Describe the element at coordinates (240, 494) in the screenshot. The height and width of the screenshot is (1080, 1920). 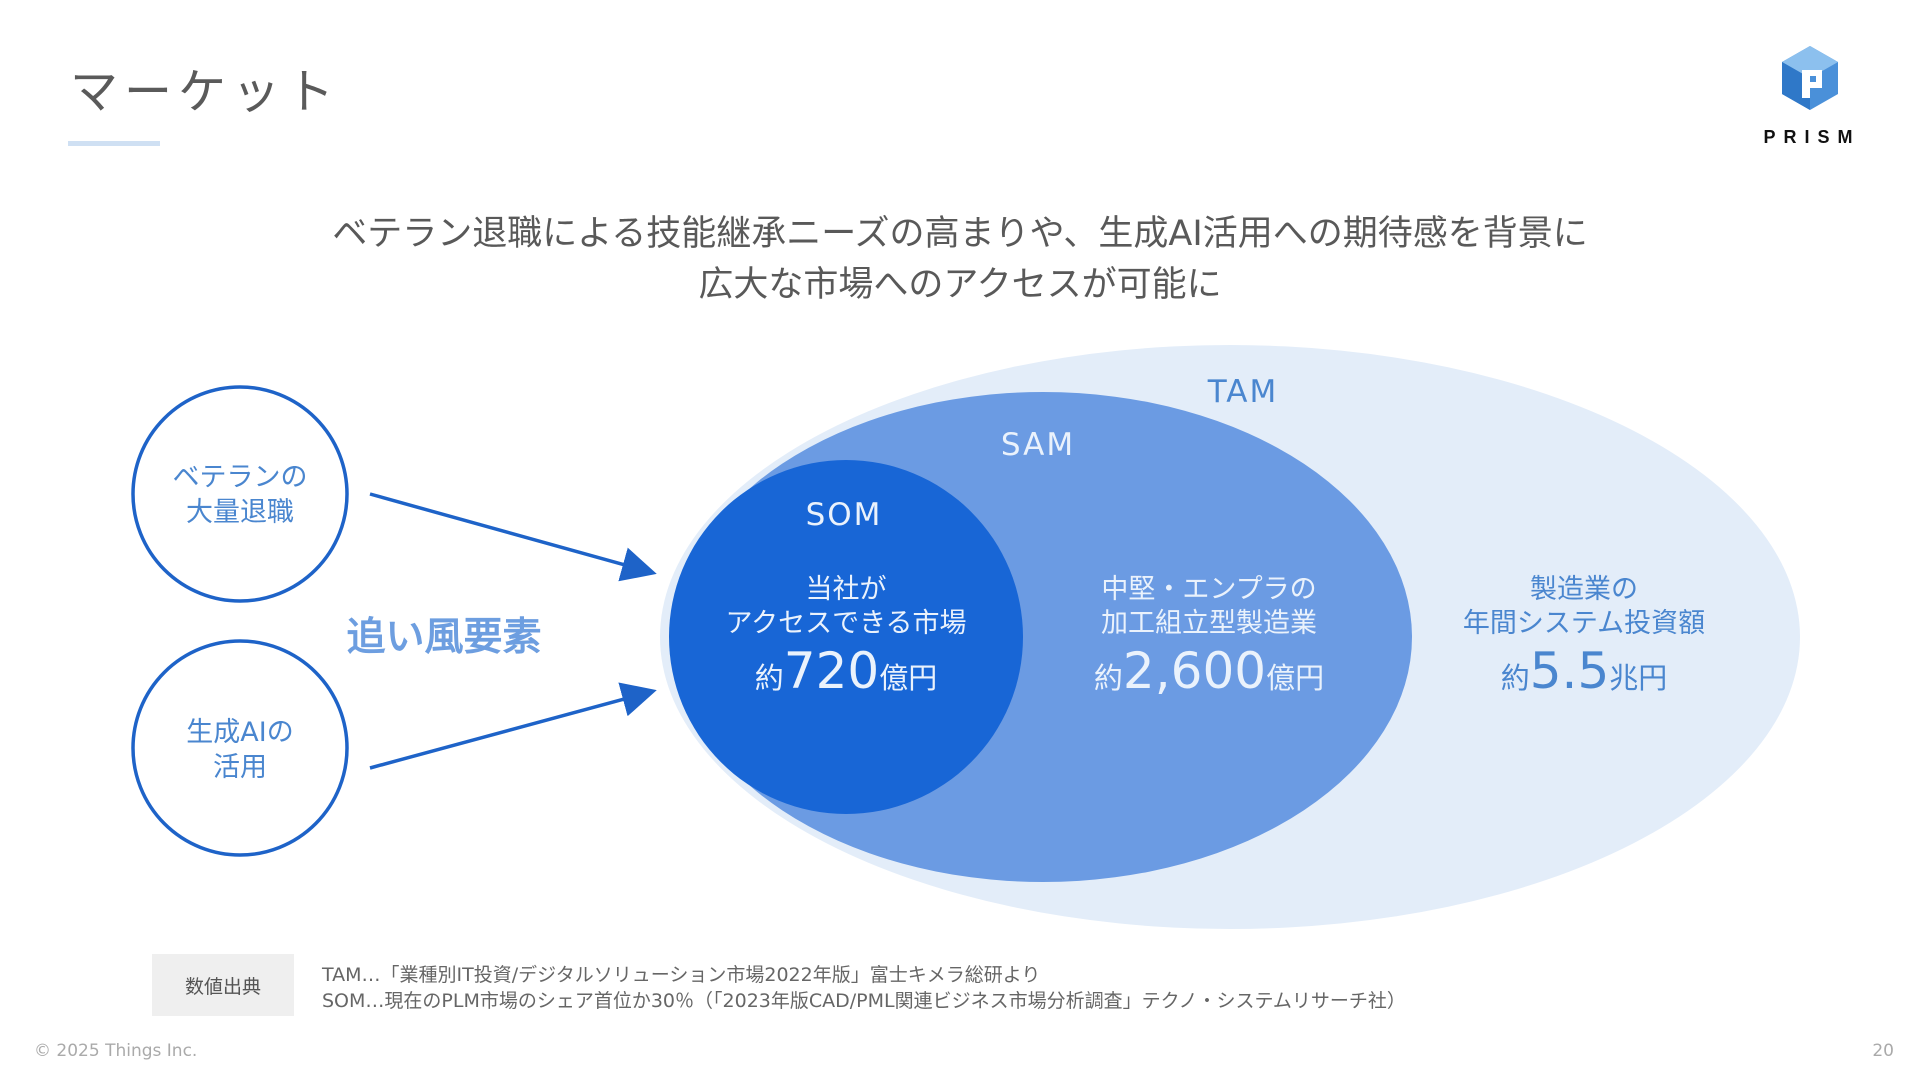
I see `driver-circle-veteran` at that location.